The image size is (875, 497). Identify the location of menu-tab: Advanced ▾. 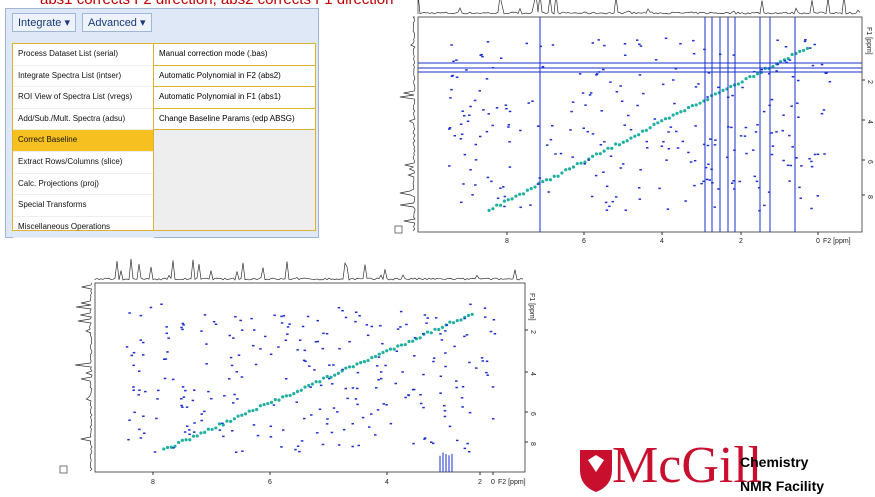
(117, 22).